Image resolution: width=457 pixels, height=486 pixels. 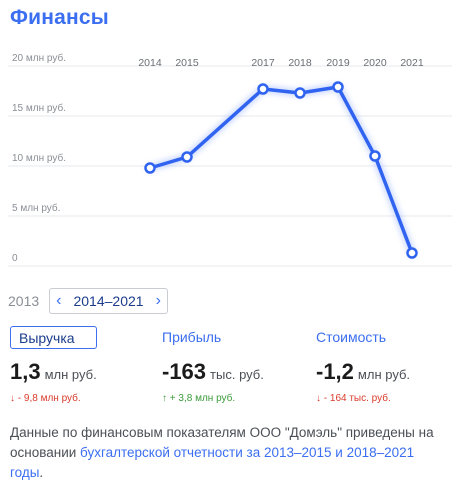 What do you see at coordinates (39, 108) in the screenshot?
I see `y-tick-label: 15 млн руб.` at bounding box center [39, 108].